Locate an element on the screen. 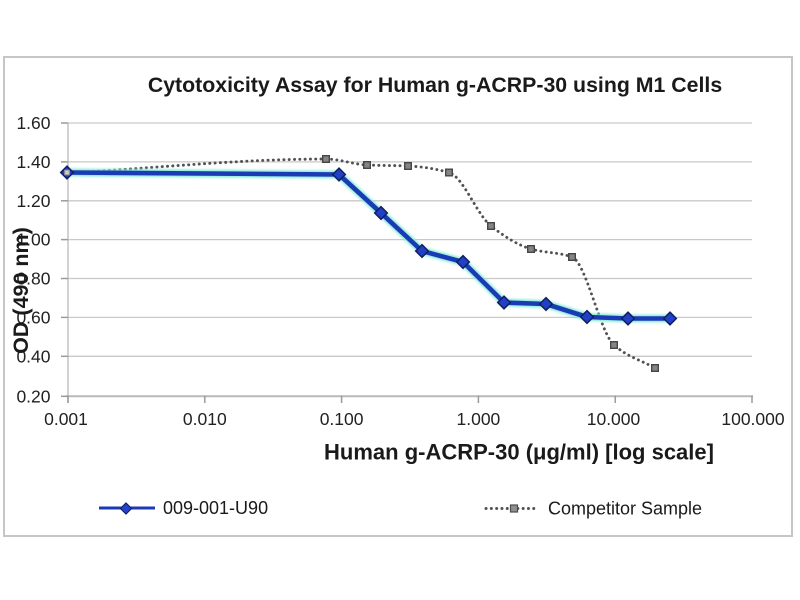 This screenshot has width=800, height=600. svg-text: 1.00 is located at coordinates (33, 240).